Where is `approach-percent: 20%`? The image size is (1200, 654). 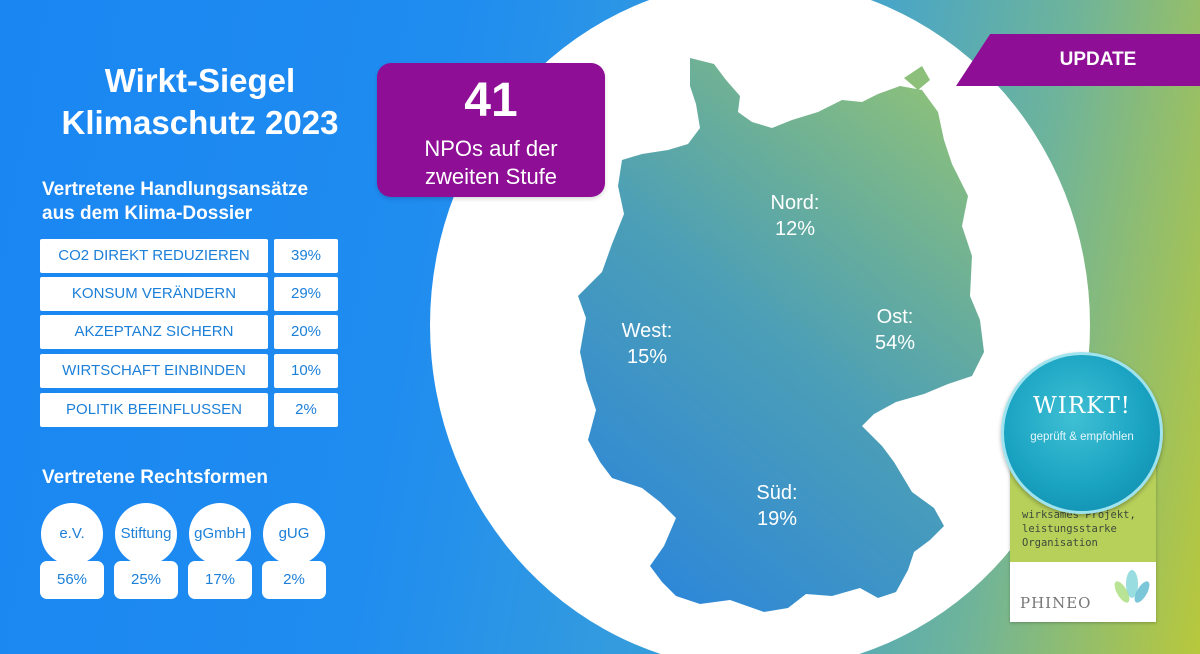 approach-percent: 20% is located at coordinates (306, 332).